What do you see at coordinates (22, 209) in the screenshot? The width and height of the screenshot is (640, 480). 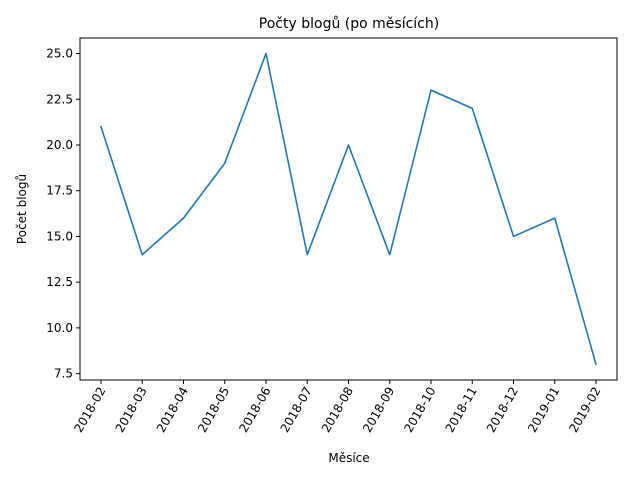 I see `y-axis-label: Počet blogů` at bounding box center [22, 209].